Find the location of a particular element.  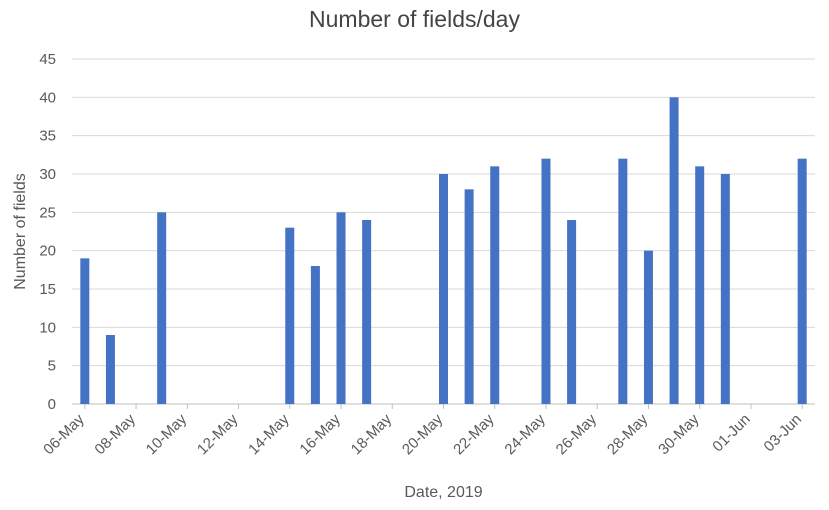

x-tick-label: 01-Jun is located at coordinates (731, 433).